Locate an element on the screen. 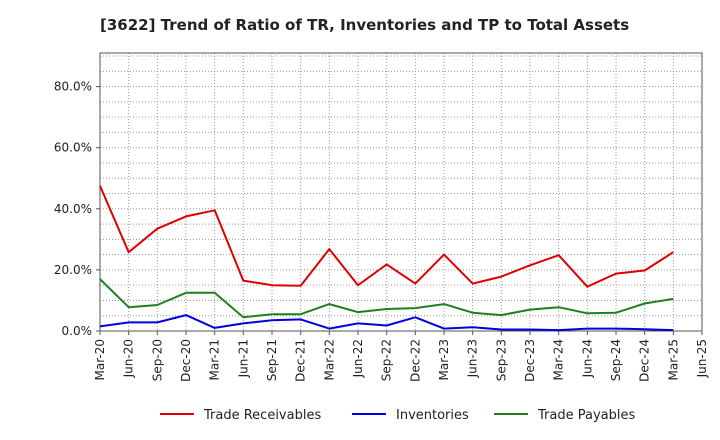  x-tick-label: Jun-21 is located at coordinates (243, 358).